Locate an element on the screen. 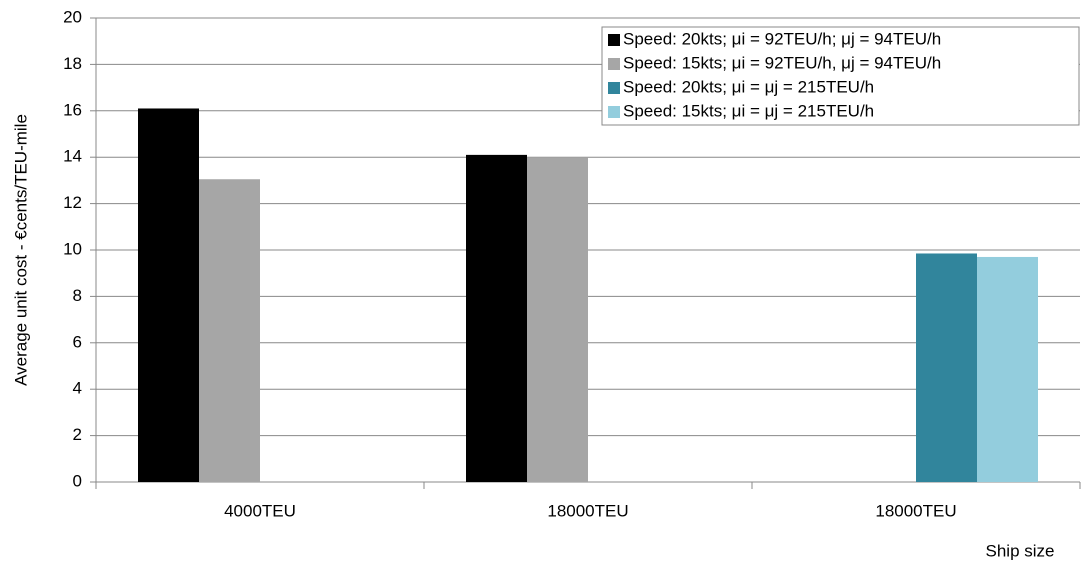  legend-label: Speed: 20kts; μi = μj = 215TEU/h is located at coordinates (748, 86).